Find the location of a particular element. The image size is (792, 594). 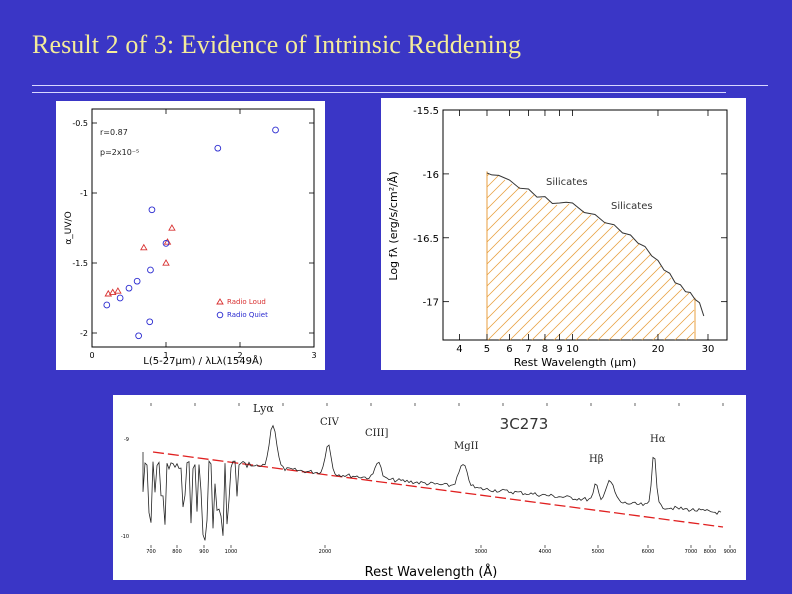

x-tick-label: 30 is located at coordinates (708, 349).